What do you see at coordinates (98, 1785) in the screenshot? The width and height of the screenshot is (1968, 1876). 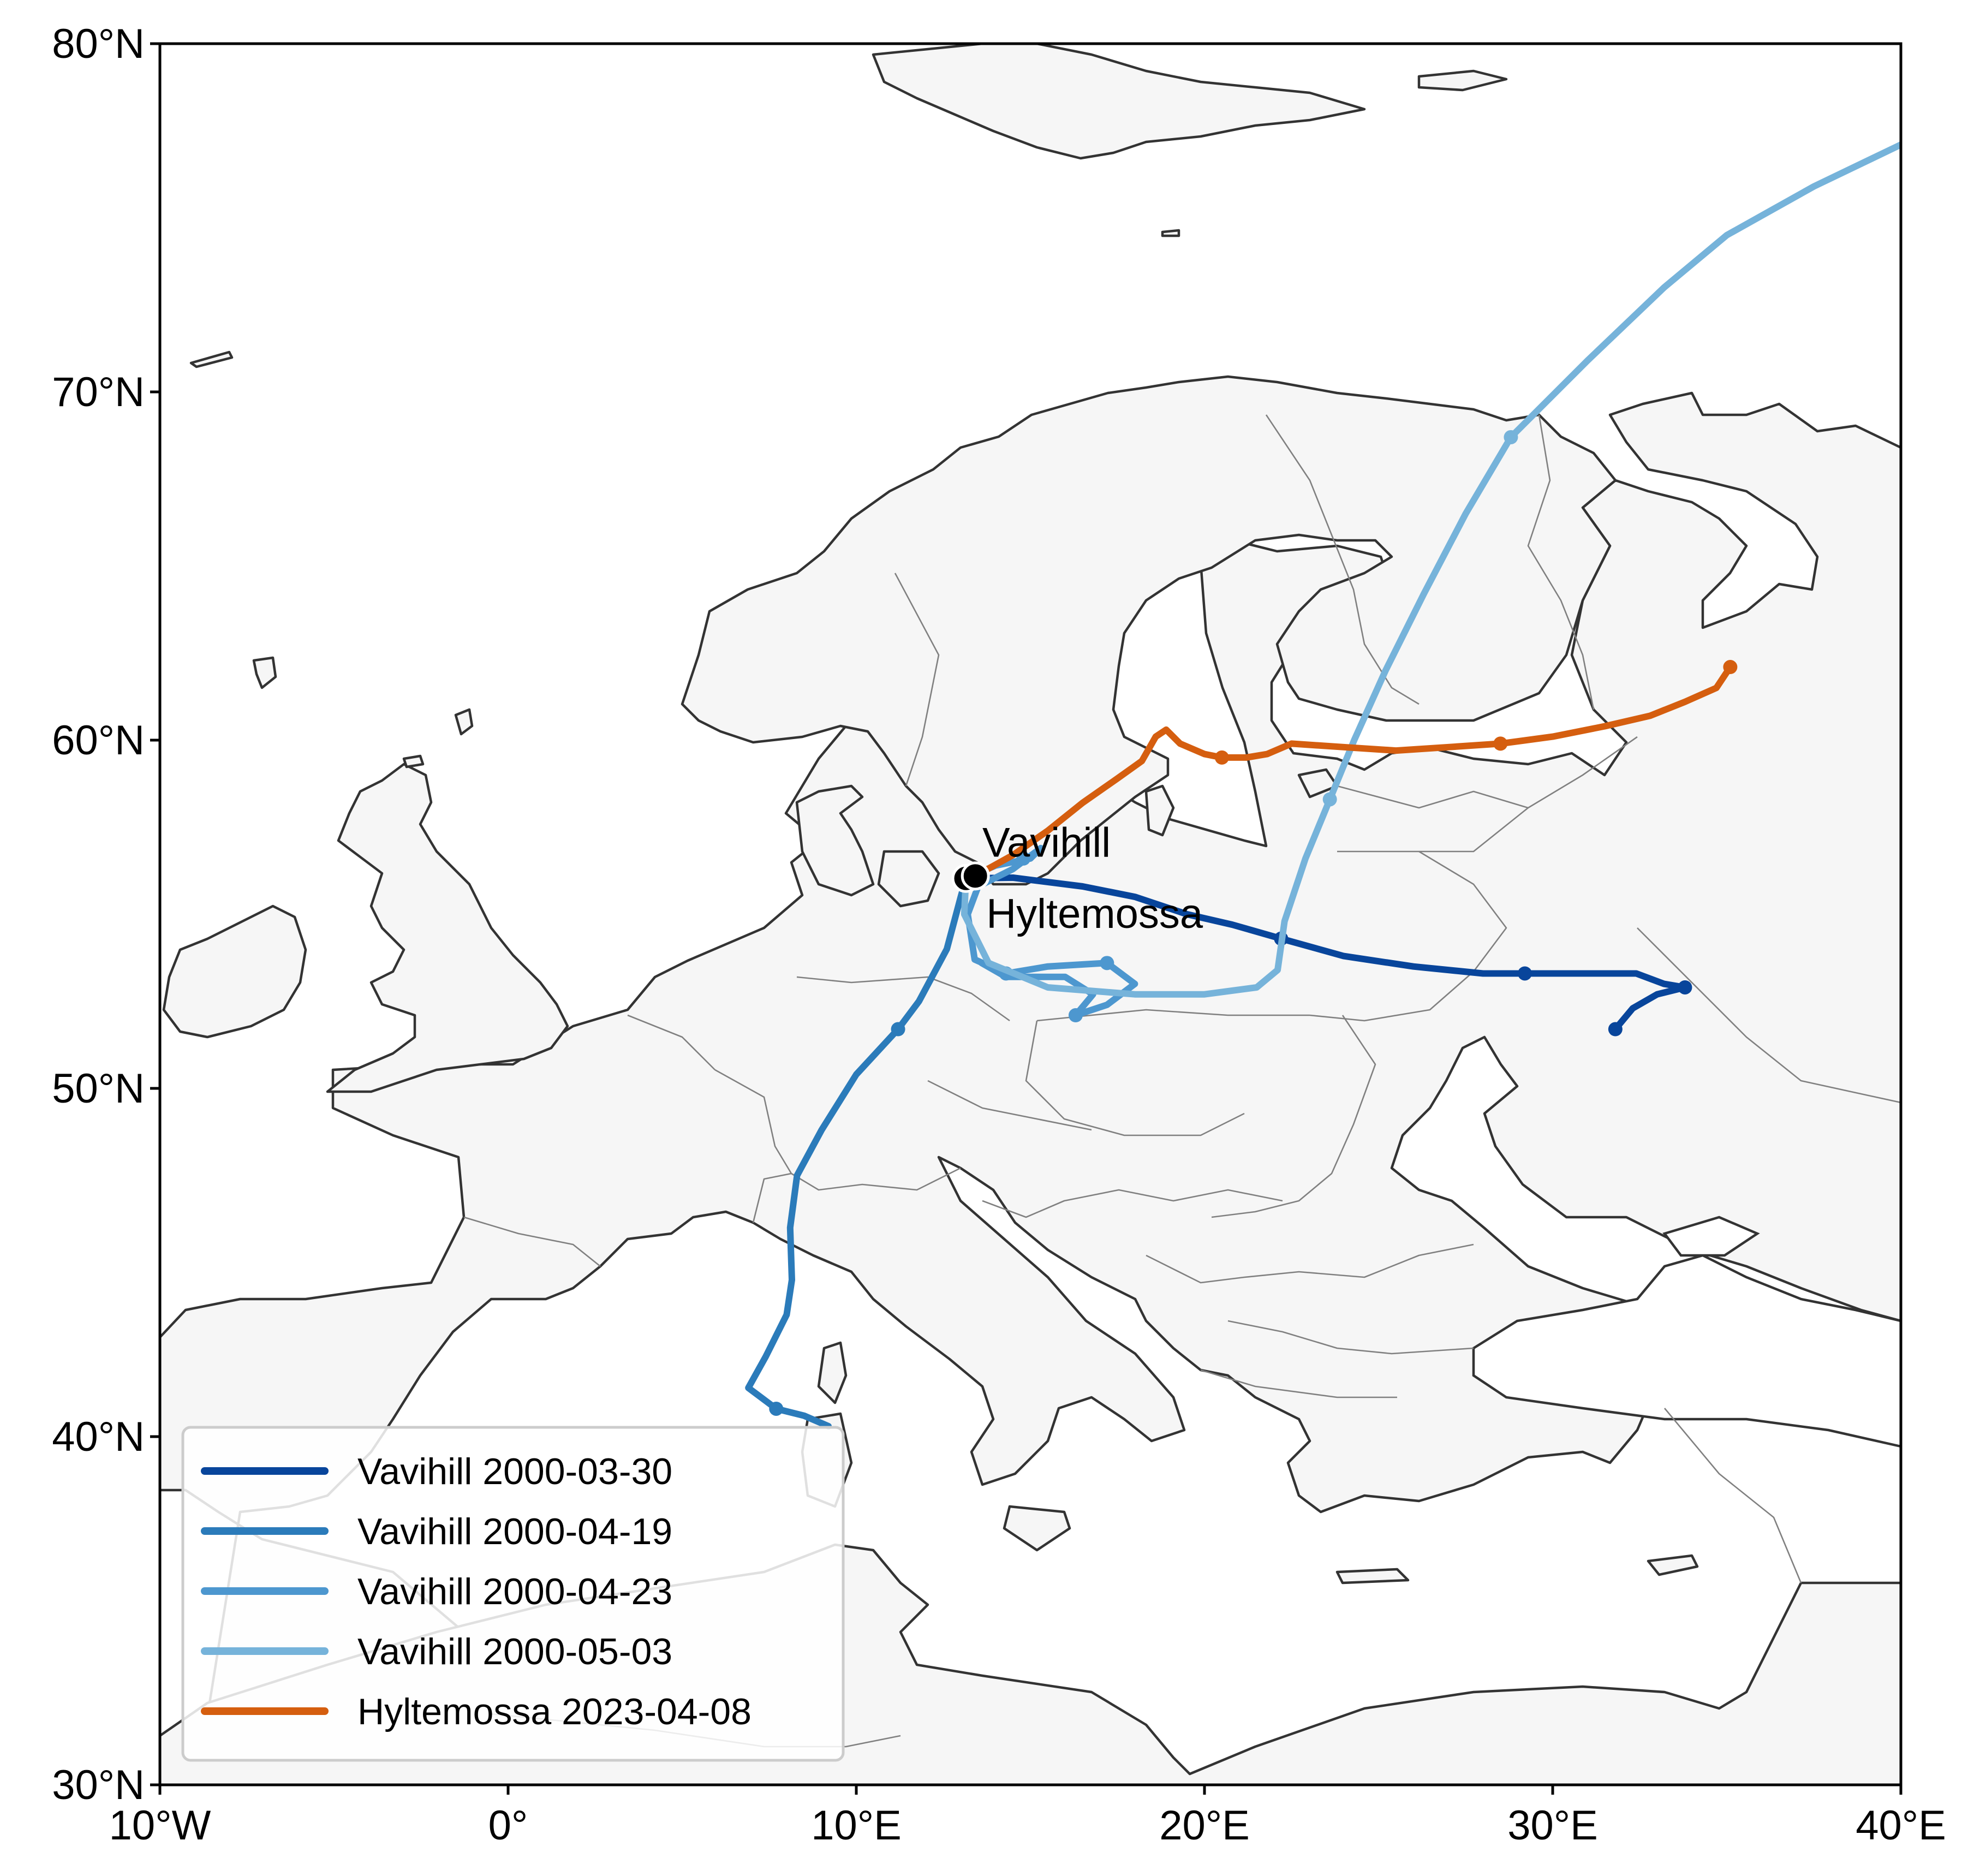 I see `y-tick-label: 30°N` at bounding box center [98, 1785].